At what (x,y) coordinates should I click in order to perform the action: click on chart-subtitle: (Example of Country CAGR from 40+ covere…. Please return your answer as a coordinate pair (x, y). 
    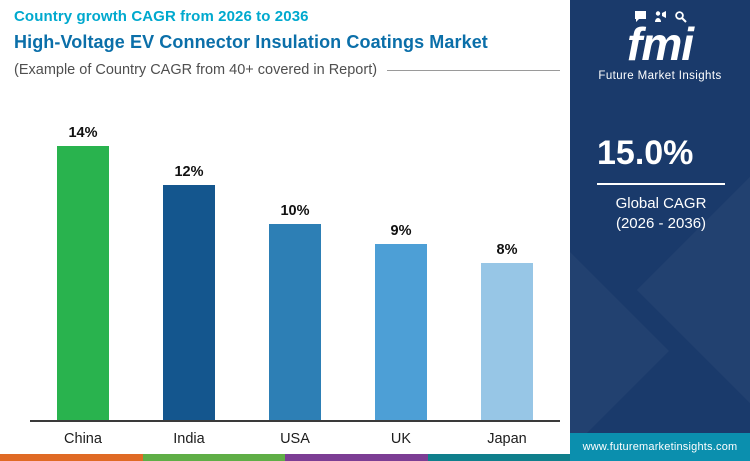
    Looking at the image, I should click on (196, 70).